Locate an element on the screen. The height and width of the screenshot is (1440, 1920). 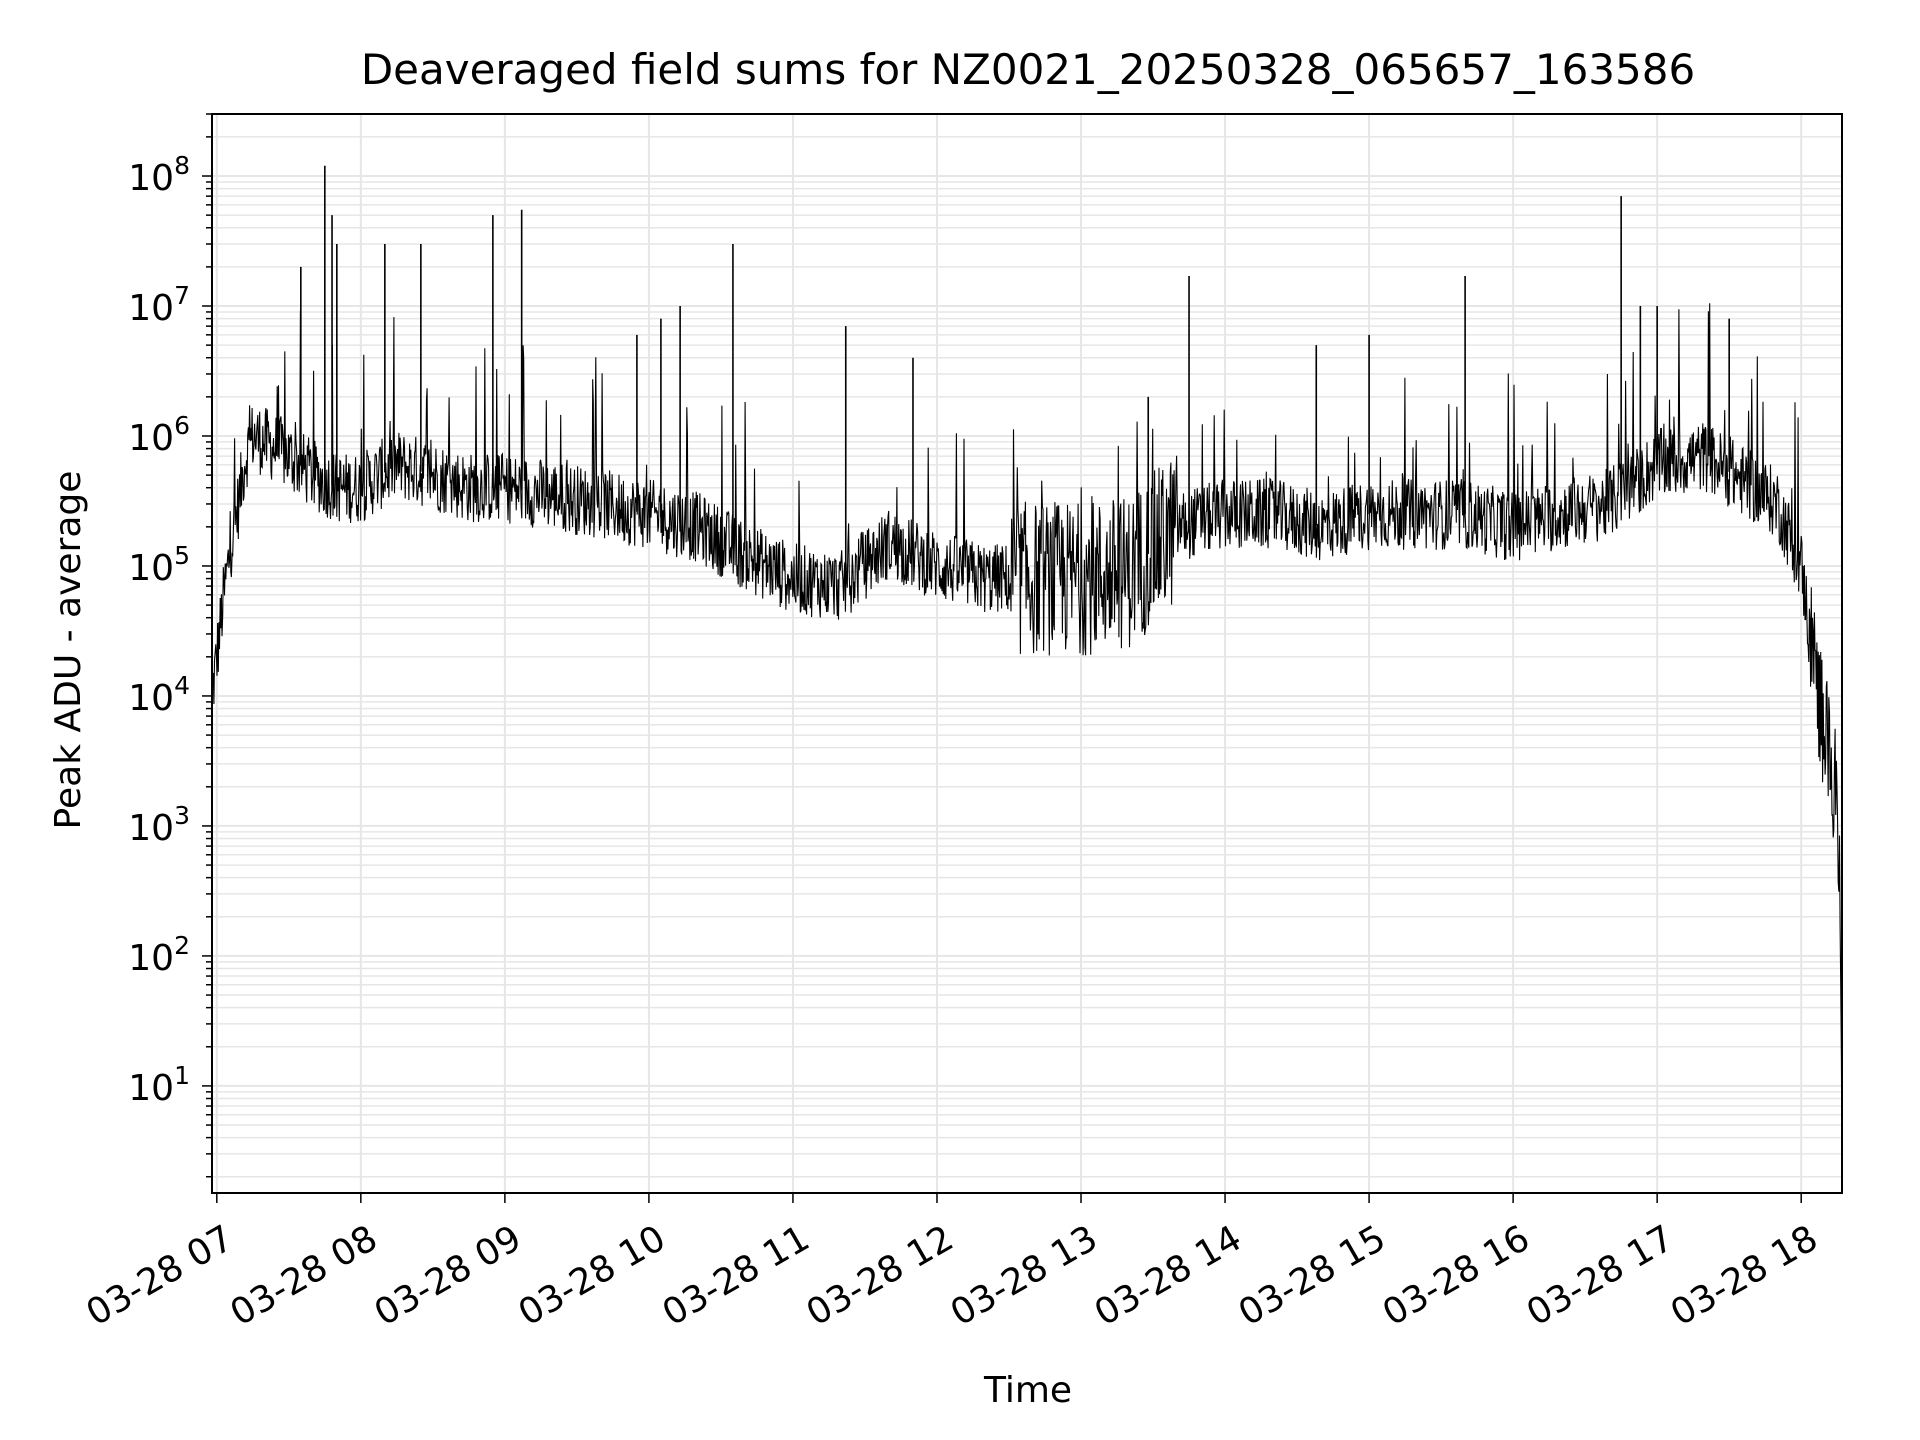
y-tick-label-exp: 3 is located at coordinates (182, 815).